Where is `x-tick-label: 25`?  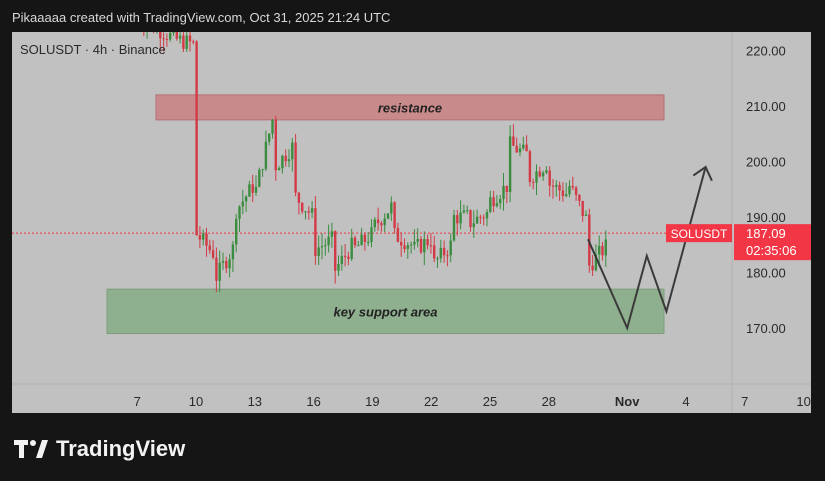
x-tick-label: 25 is located at coordinates (490, 401).